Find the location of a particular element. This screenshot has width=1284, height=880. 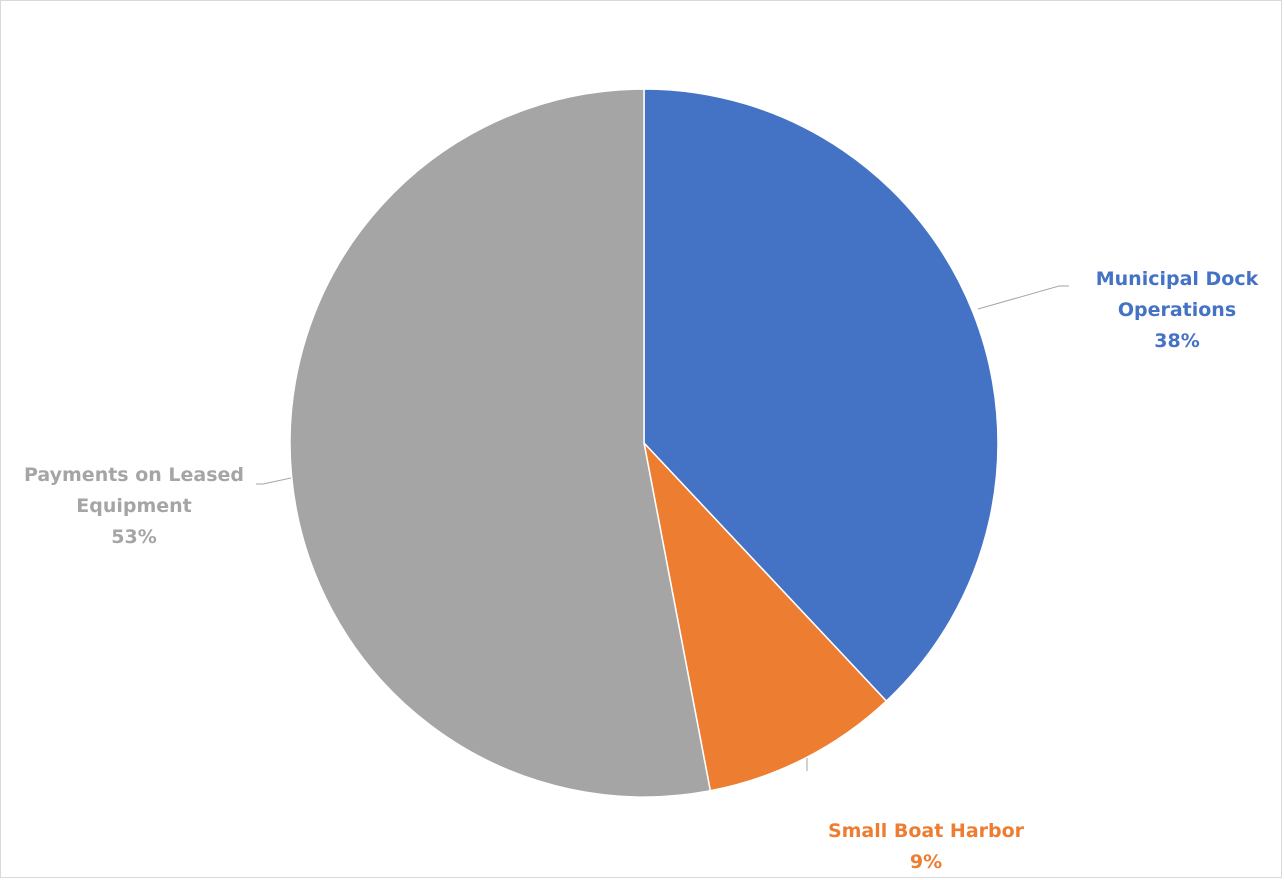

data-label-category-0: Operations is located at coordinates (1177, 310).